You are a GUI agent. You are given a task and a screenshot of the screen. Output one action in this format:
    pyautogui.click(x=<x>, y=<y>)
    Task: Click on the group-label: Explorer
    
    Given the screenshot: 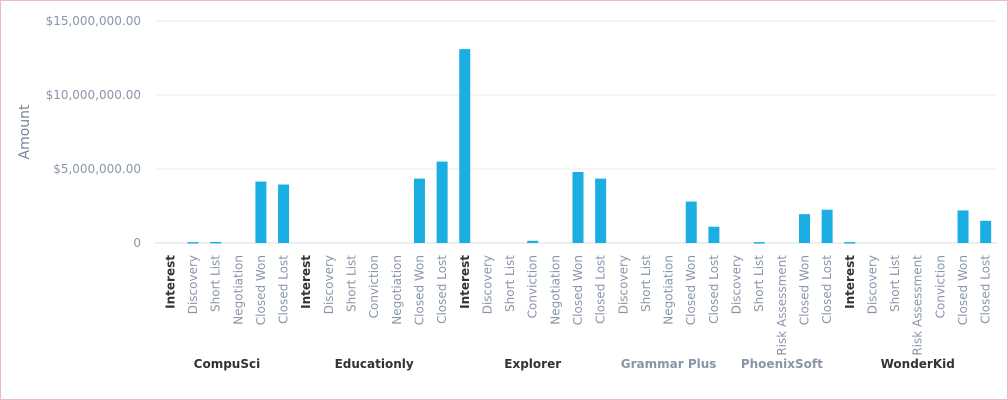 What is the action you would take?
    pyautogui.click(x=532, y=364)
    